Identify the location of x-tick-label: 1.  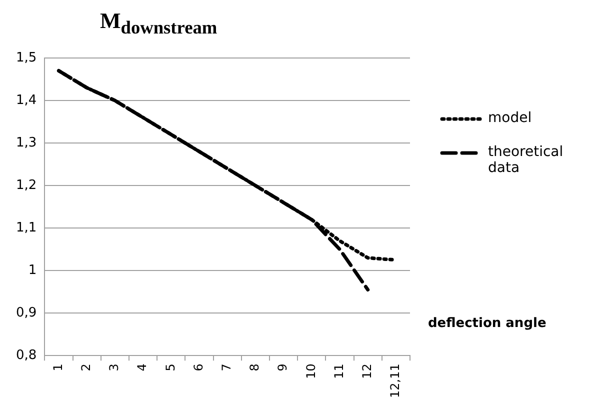
(57, 368).